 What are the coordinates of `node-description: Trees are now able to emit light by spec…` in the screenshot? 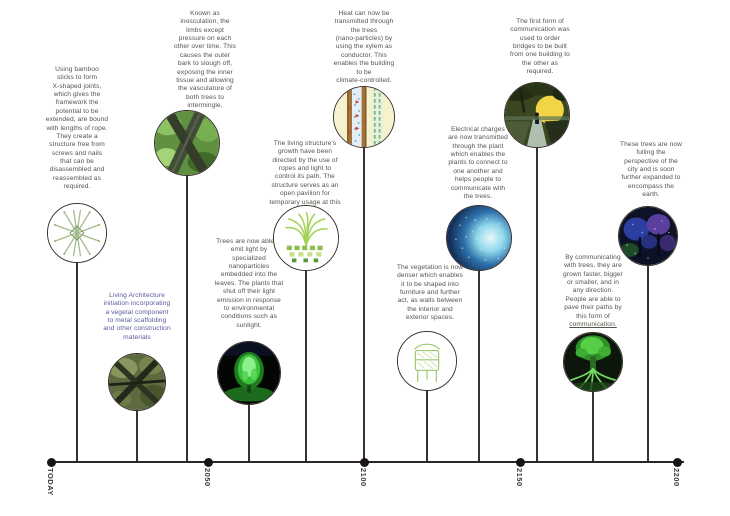 It's located at (249, 283).